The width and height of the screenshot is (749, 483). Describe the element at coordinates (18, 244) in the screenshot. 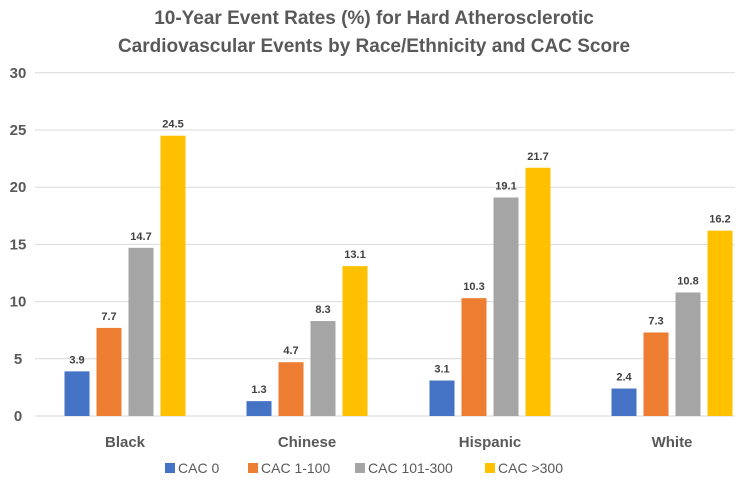

I see `y-tick-label: 15` at that location.